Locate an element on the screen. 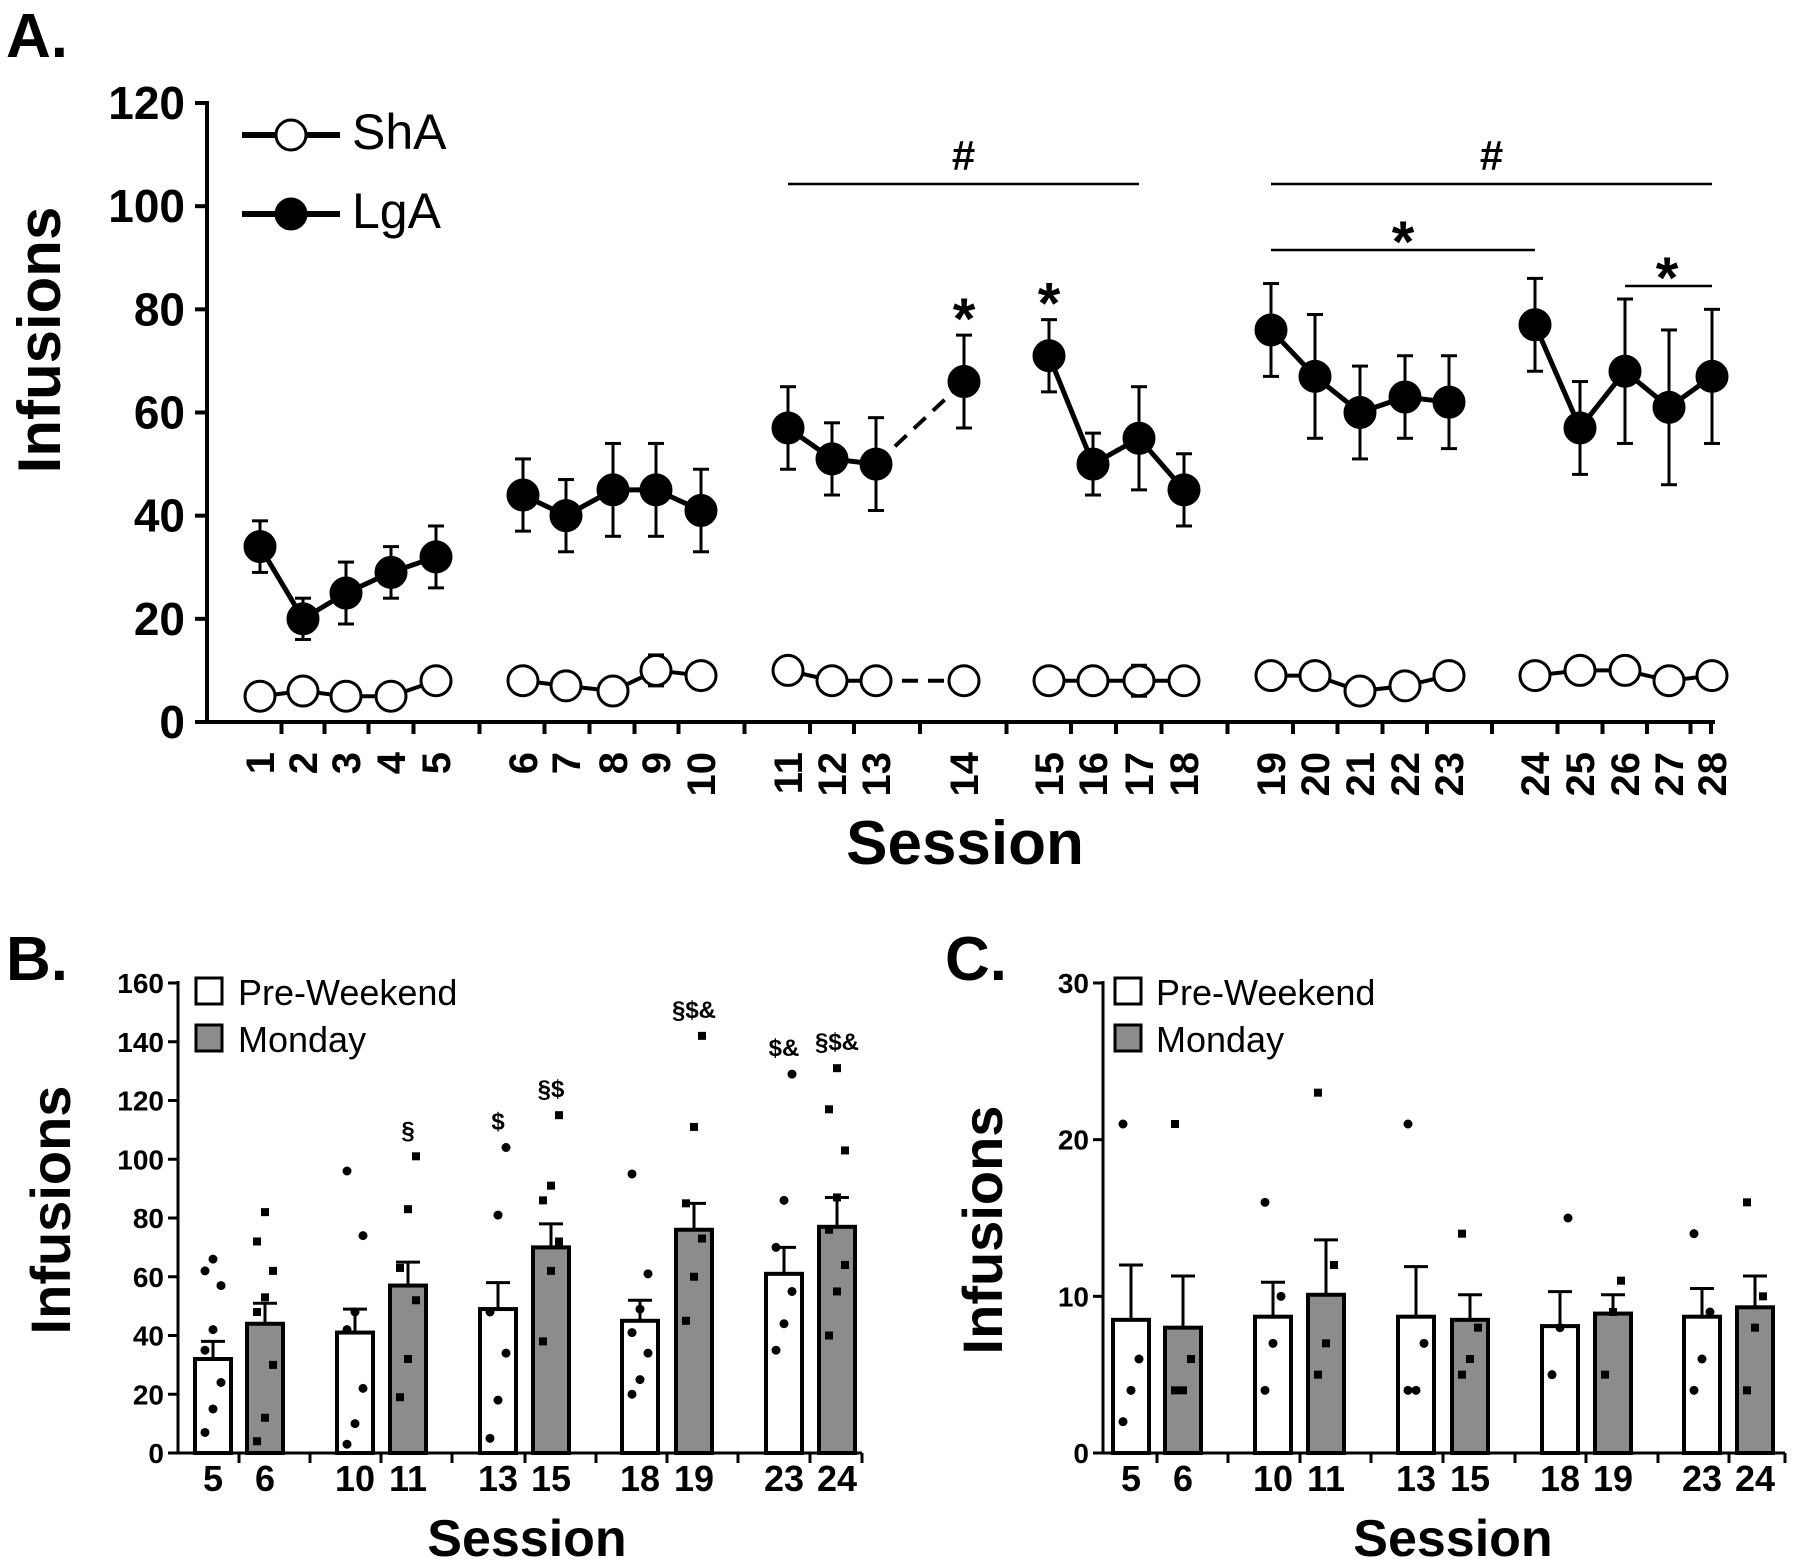  series-line is located at coordinates (1116, 423).